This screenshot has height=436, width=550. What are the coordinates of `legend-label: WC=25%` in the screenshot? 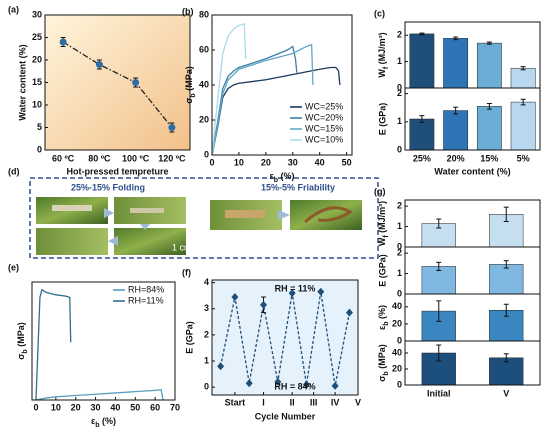 It's located at (324, 106).